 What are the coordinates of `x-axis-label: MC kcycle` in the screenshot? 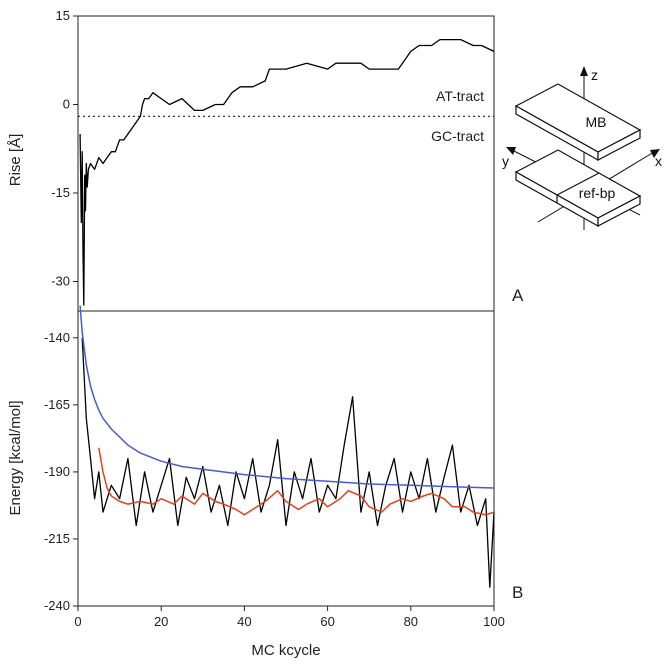 It's located at (285, 650).